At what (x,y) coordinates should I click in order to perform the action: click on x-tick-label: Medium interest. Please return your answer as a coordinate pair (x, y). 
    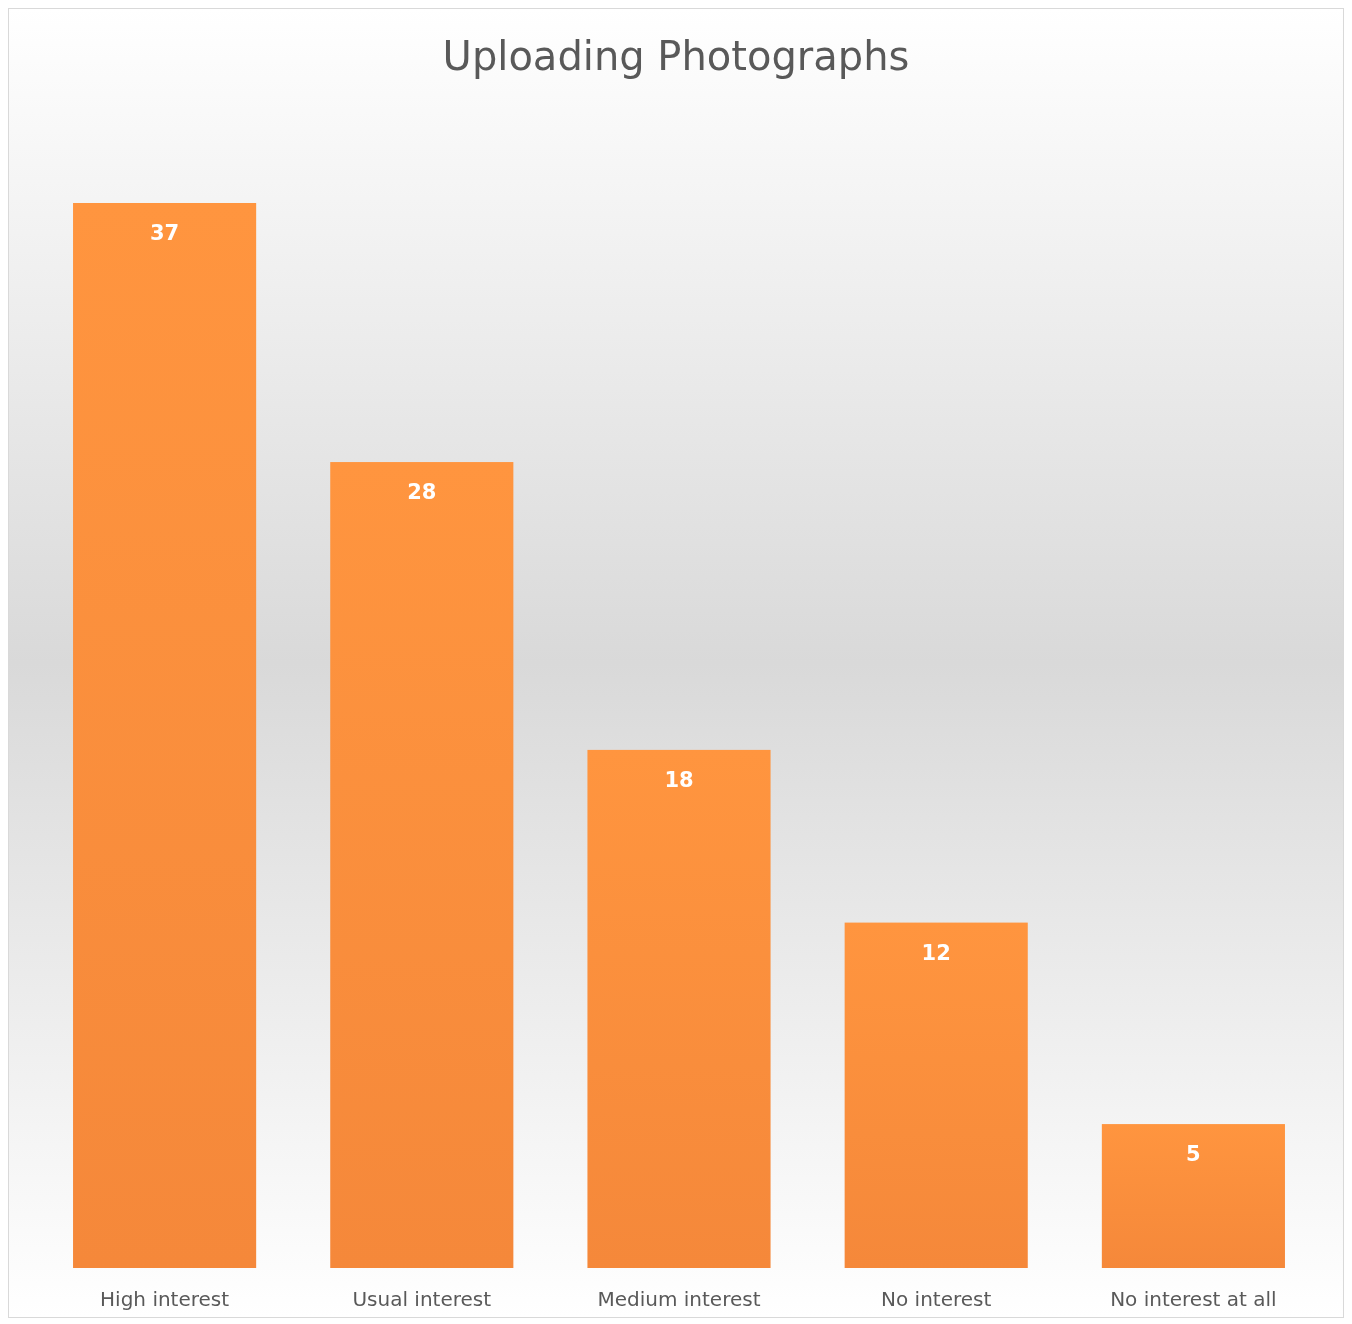
    Looking at the image, I should click on (679, 1299).